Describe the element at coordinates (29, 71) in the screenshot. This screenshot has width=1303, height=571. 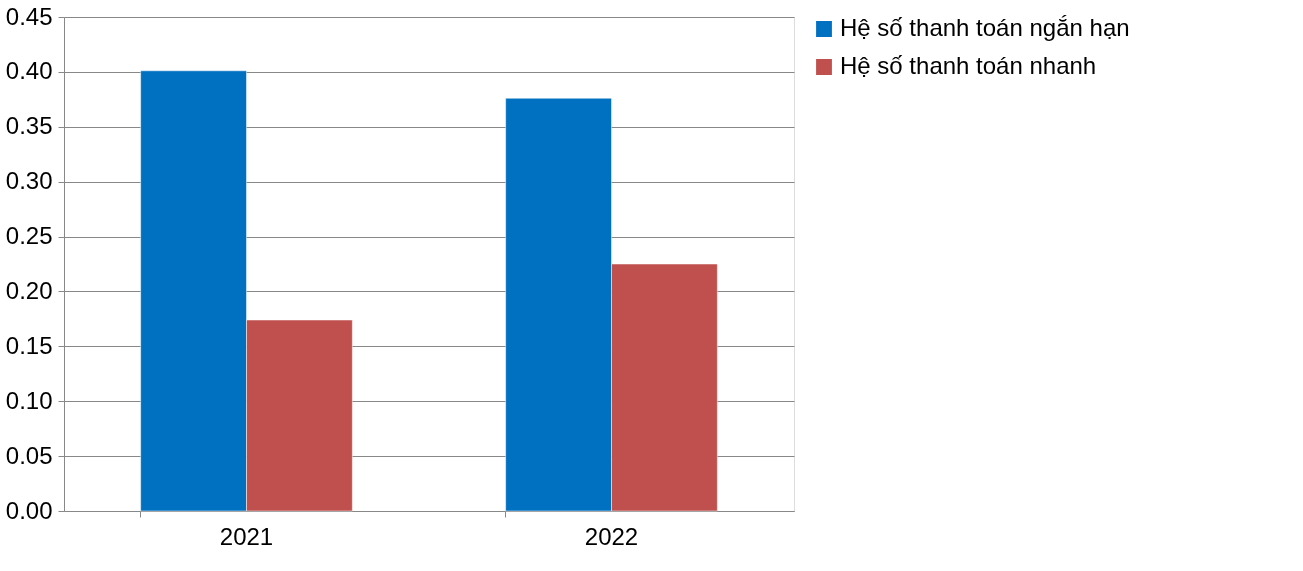
I see `y-tick-label: 0.40` at that location.